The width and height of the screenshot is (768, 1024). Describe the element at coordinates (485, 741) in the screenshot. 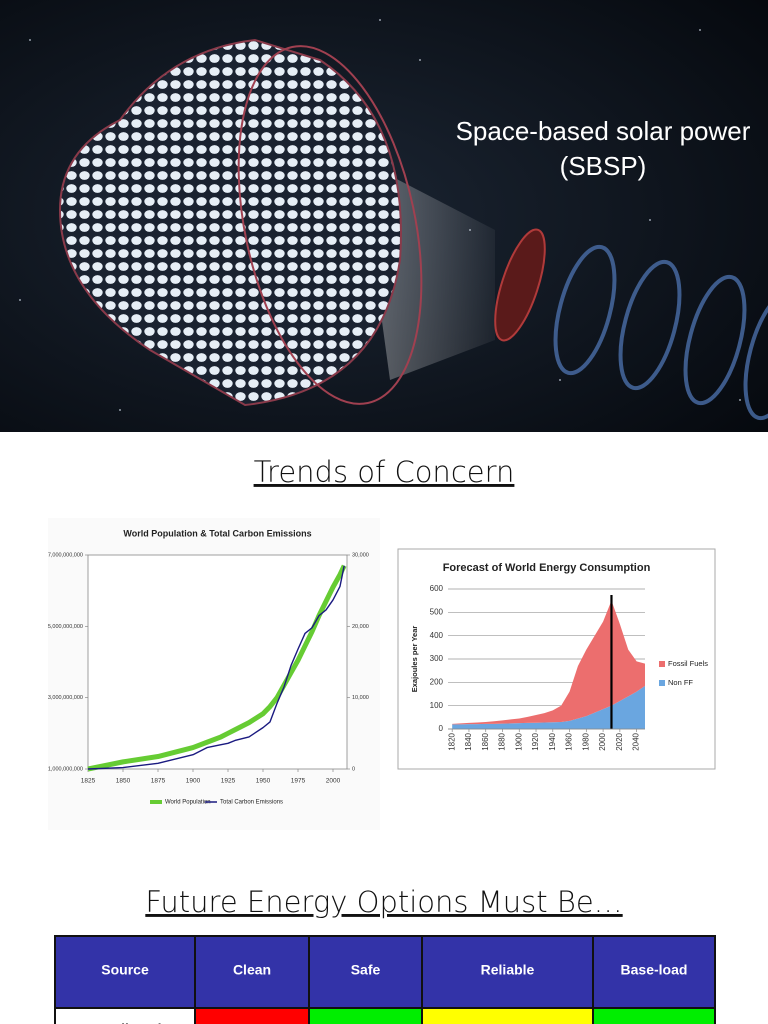

I see `x-tick-label: 1860` at that location.